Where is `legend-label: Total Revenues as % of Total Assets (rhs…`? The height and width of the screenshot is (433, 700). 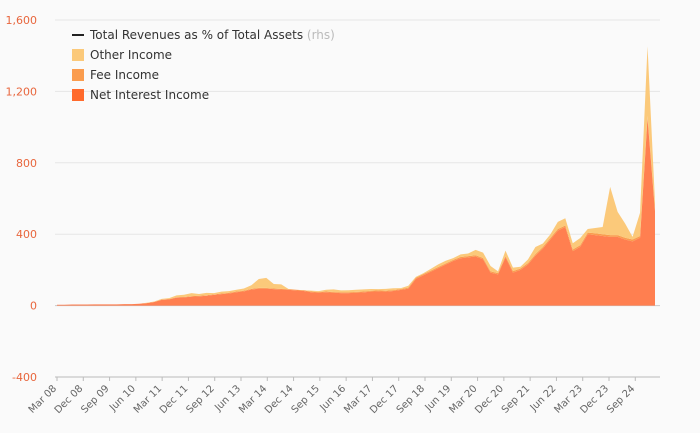
legend-label: Total Revenues as % of Total Assets (rhs… is located at coordinates (212, 35).